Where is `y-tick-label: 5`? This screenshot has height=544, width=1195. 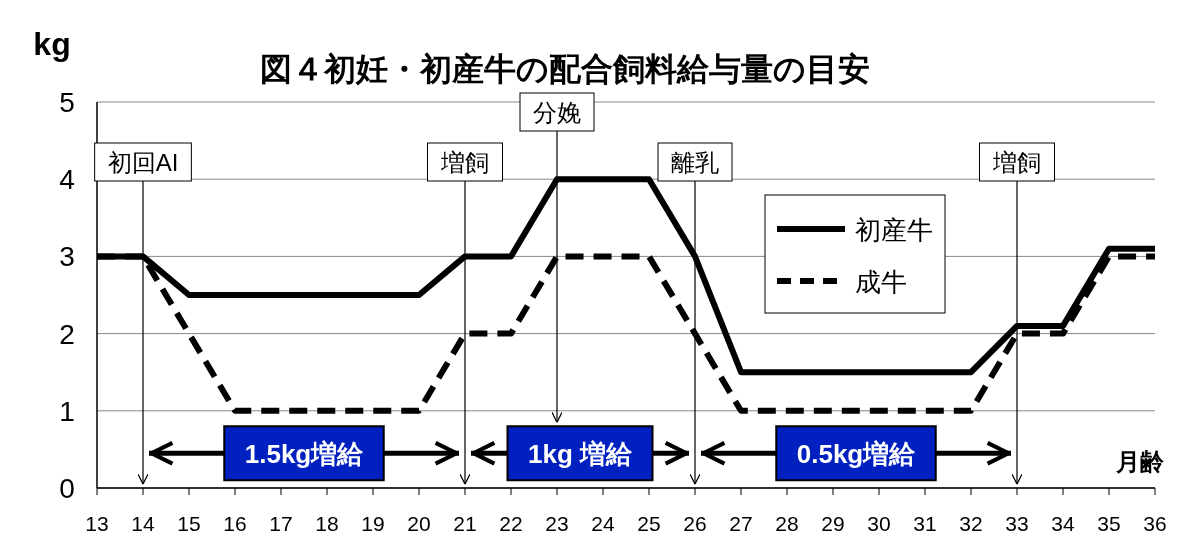 y-tick-label: 5 is located at coordinates (67, 102).